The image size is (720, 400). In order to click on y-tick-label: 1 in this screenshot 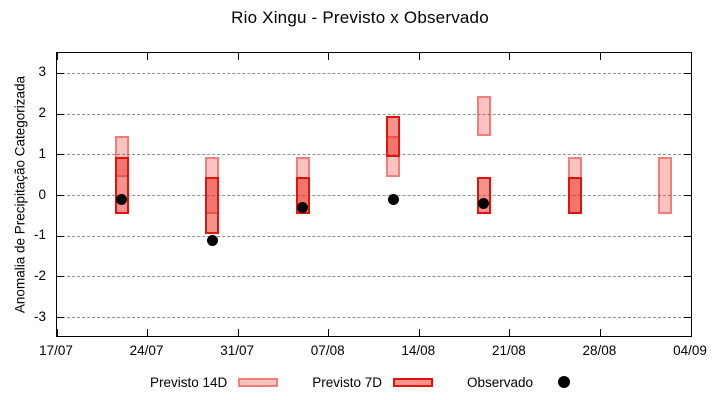, I will do `click(42, 153)`.